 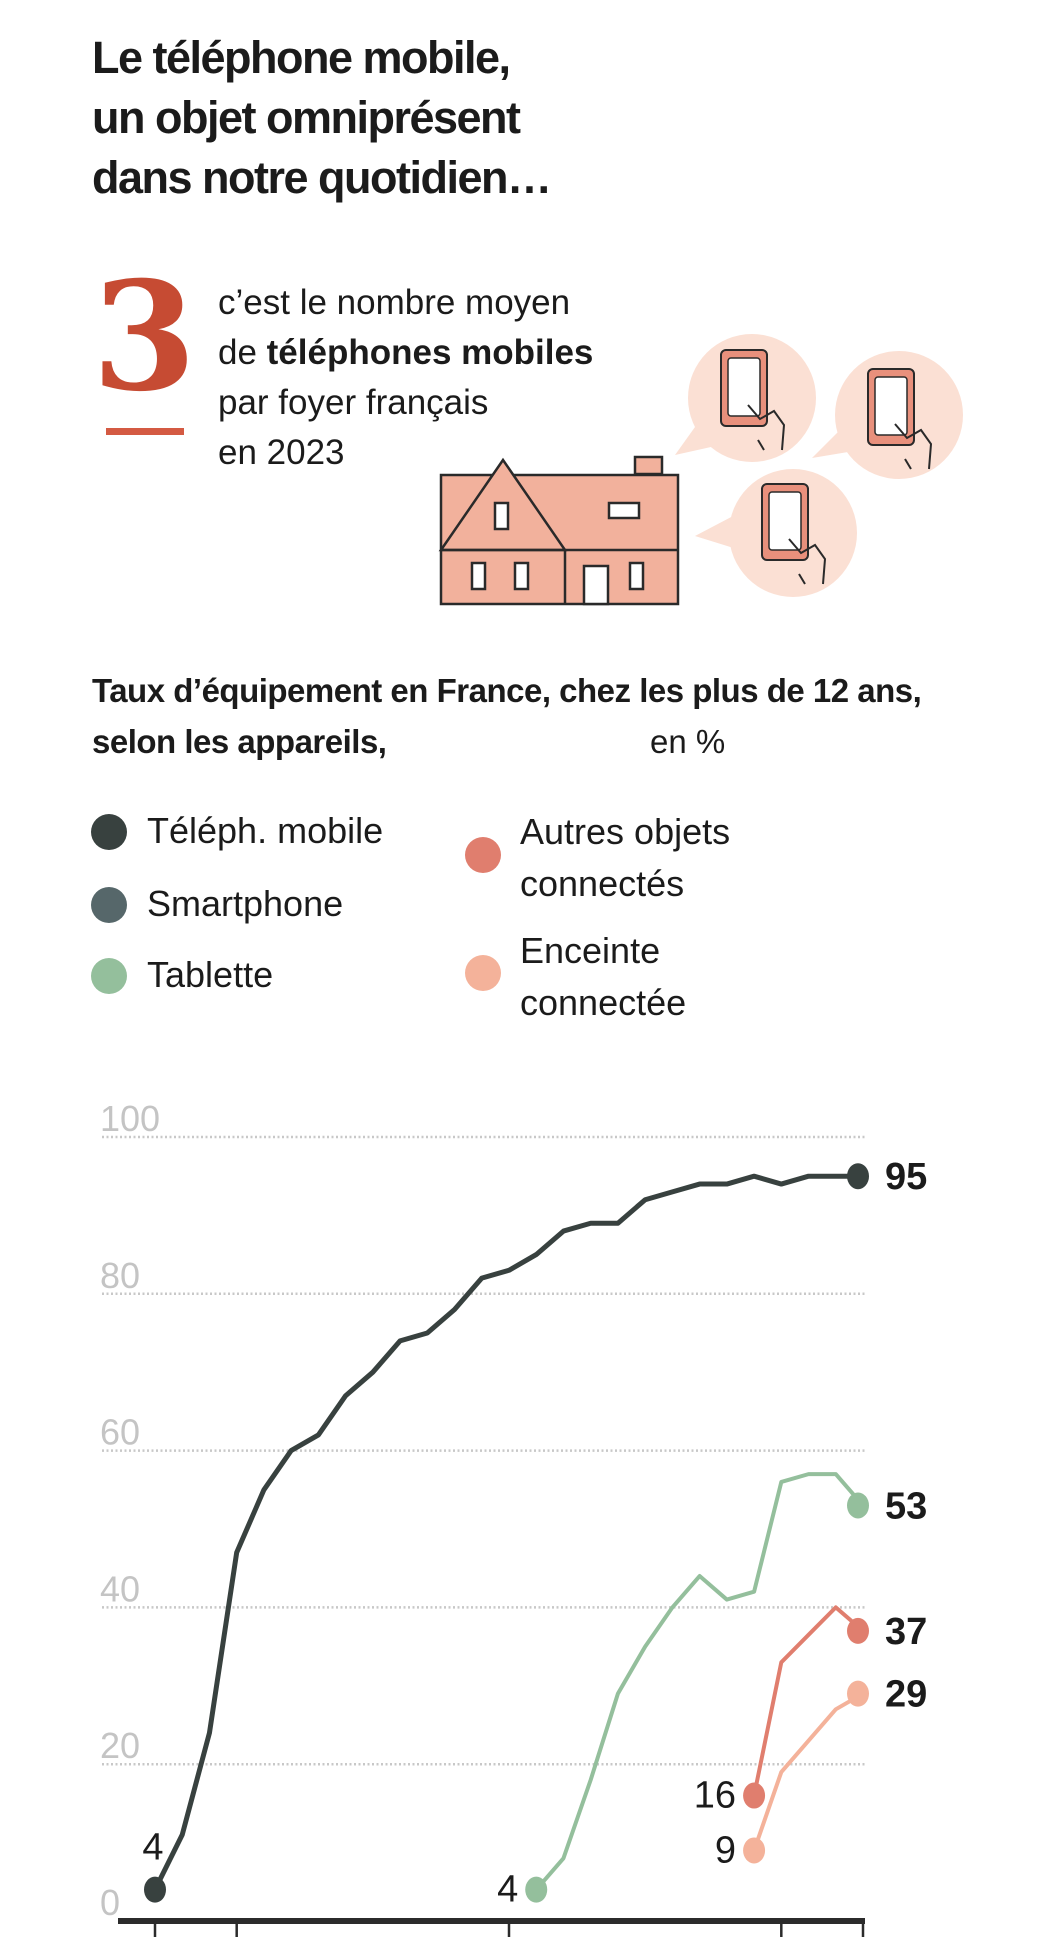 What do you see at coordinates (130, 1118) in the screenshot?
I see `y-tick-label: 100` at bounding box center [130, 1118].